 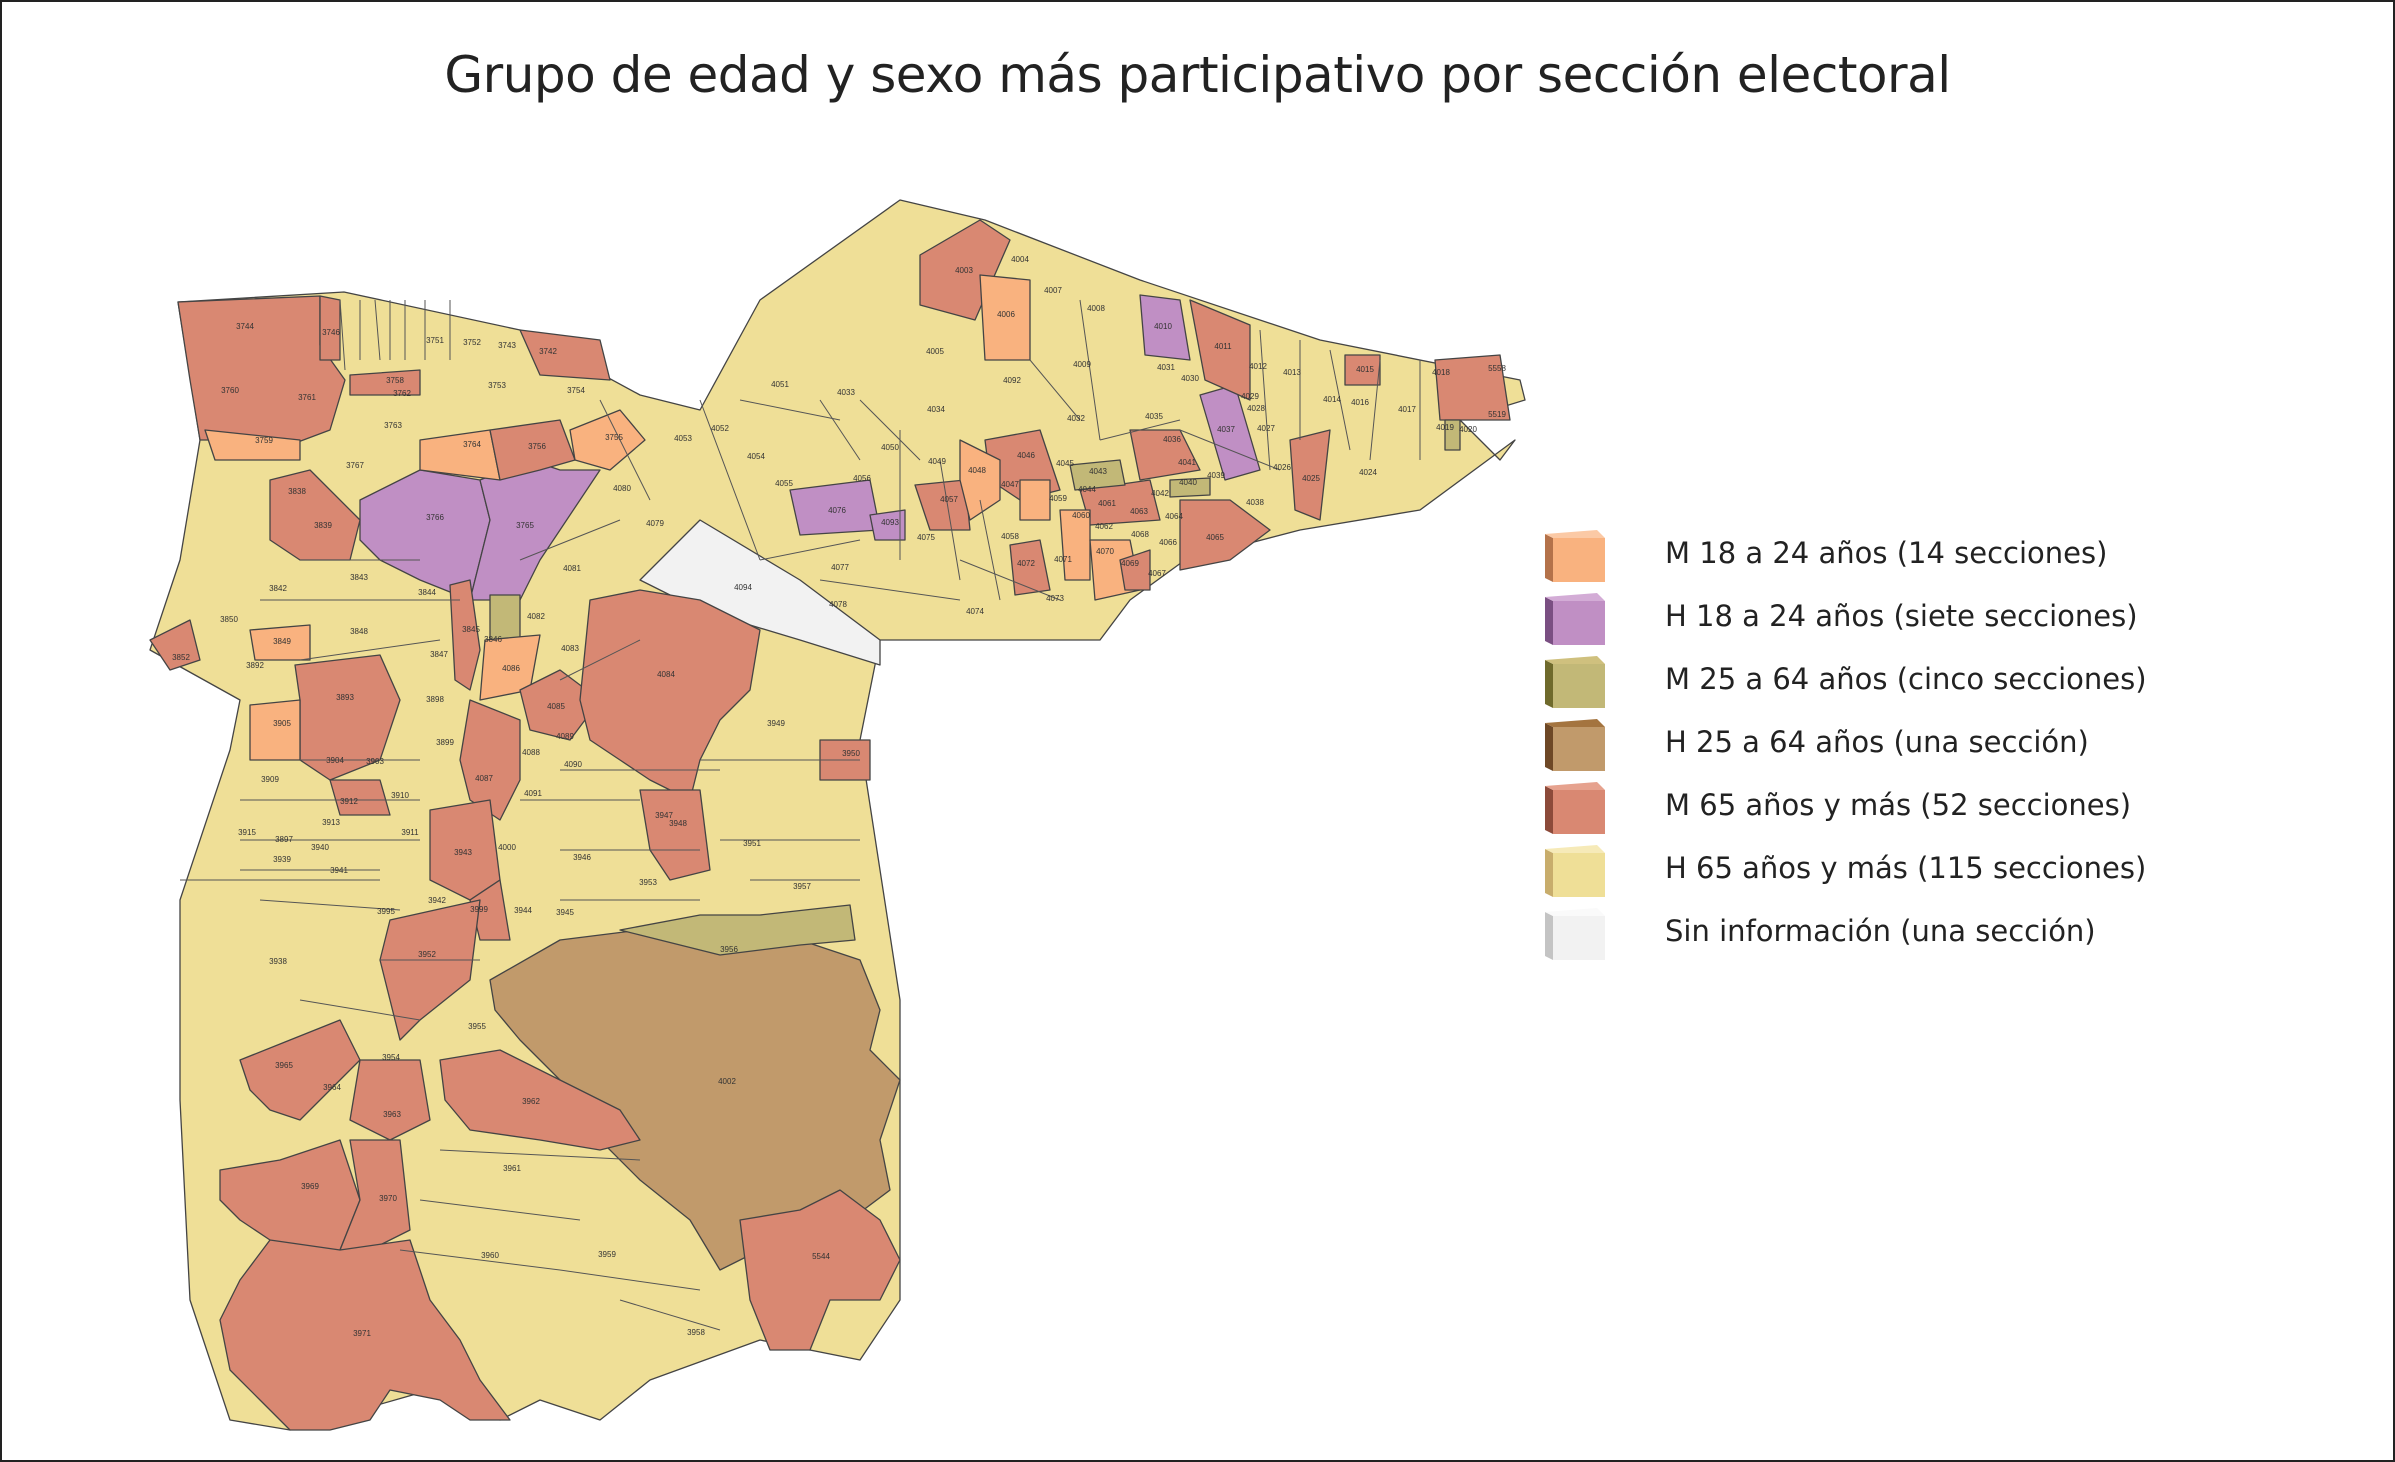 What do you see at coordinates (1026, 455) in the screenshot?
I see `section-label: 4046` at bounding box center [1026, 455].